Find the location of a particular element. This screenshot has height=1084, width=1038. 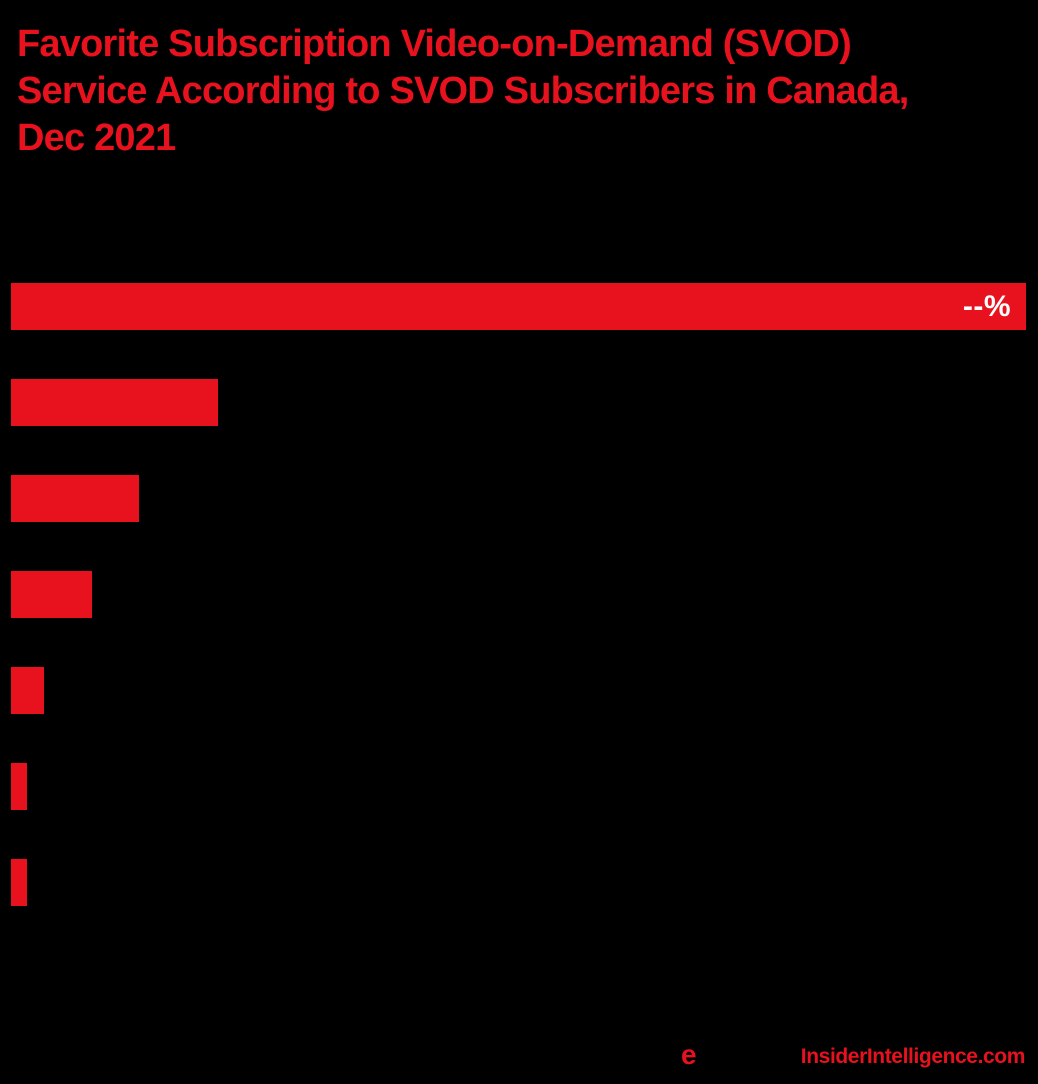

emarketer-logo-e: e is located at coordinates (689, 1054).